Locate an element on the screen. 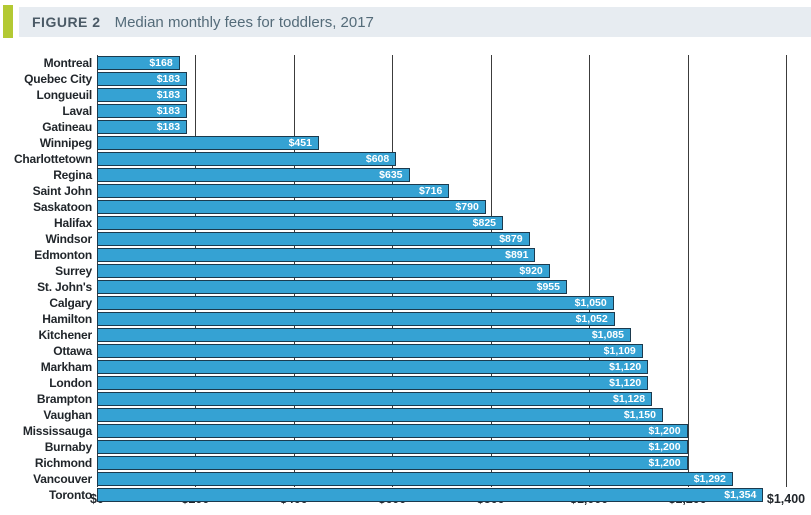 This screenshot has width=811, height=515. bar-row: Markham $1,120 is located at coordinates (394, 367).